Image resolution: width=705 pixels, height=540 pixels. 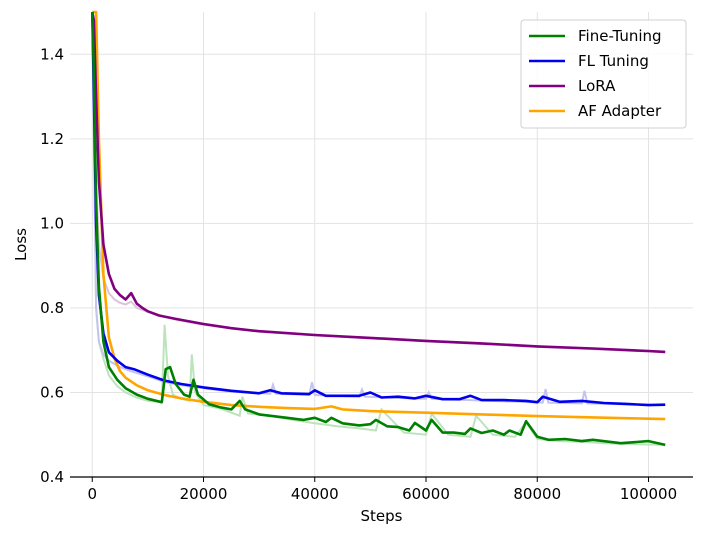 What do you see at coordinates (597, 86) in the screenshot?
I see `legend-label: LoRA` at bounding box center [597, 86].